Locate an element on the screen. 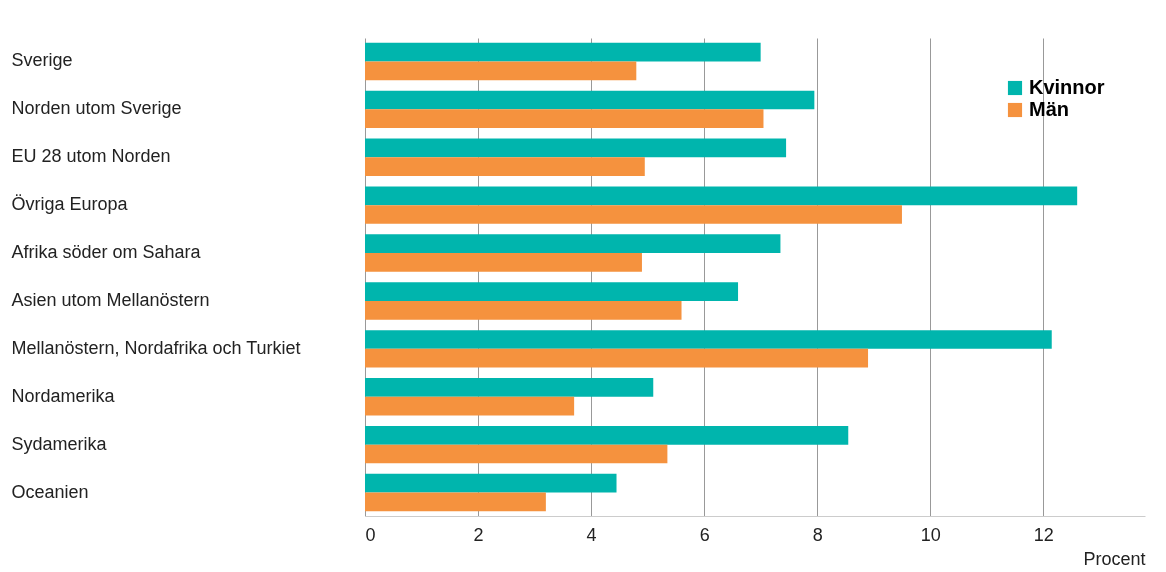 Image resolution: width=1166 pixels, height=572 pixels. y-tick-label: EU 28 utom Norden is located at coordinates (91, 156).